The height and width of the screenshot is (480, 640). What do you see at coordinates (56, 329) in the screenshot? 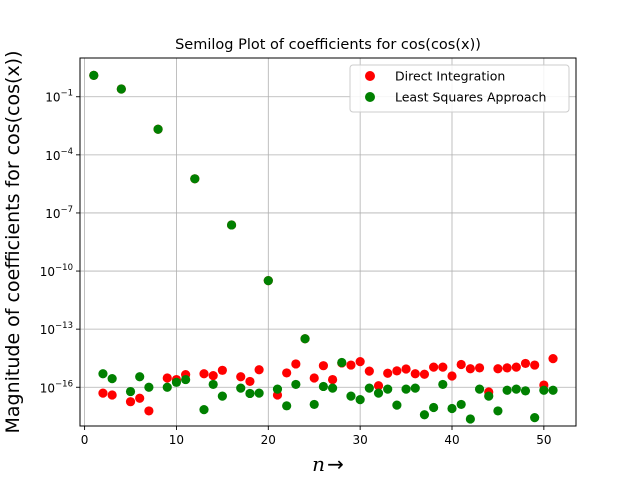
I see `y-tick-label: 10−13` at bounding box center [56, 329].